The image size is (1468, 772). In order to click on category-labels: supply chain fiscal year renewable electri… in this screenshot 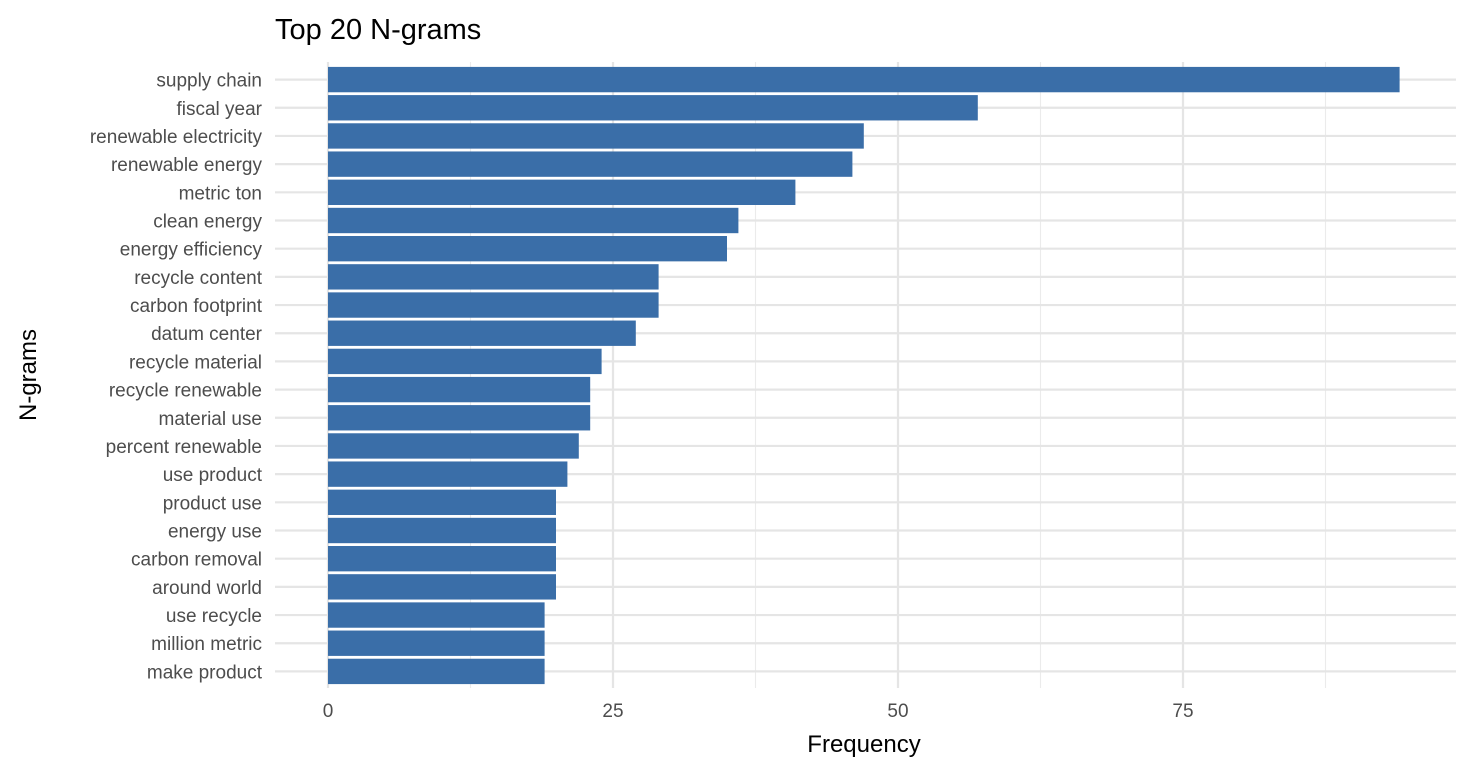, I will do `click(176, 377)`.